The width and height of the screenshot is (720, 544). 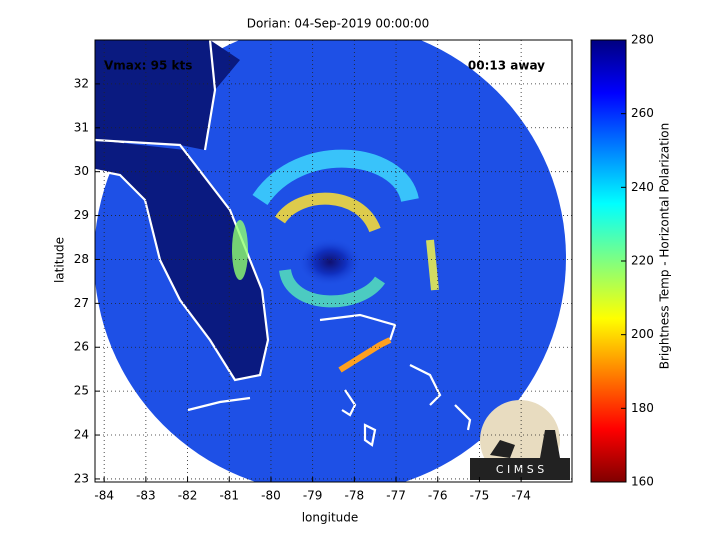 What do you see at coordinates (81, 127) in the screenshot?
I see `y-tick-label: 31` at bounding box center [81, 127].